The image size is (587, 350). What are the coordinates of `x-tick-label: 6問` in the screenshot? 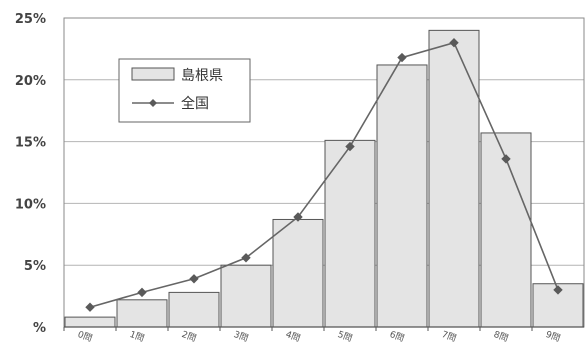 It's located at (397, 336).